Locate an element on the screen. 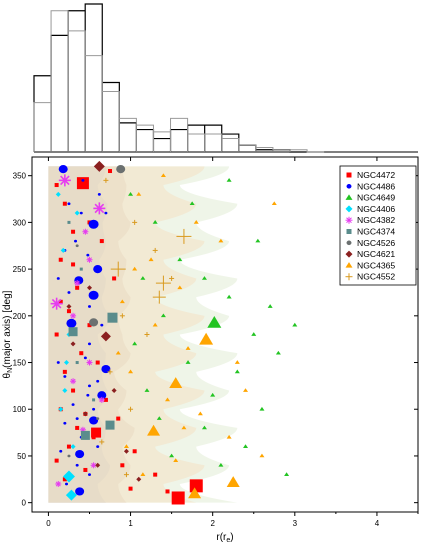 The width and height of the screenshot is (436, 545). legend-label: NGC4552 is located at coordinates (376, 277).